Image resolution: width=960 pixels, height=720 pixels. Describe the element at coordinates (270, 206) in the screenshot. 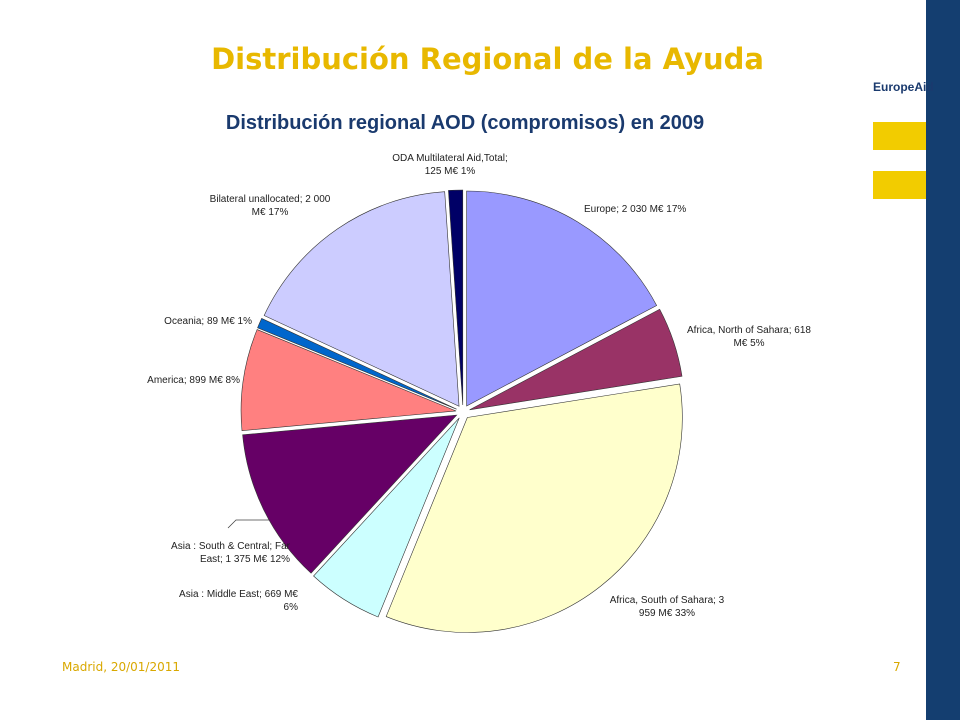

I see `slice-label: Bilateral unallocated; 2 000 M€ 17%` at that location.